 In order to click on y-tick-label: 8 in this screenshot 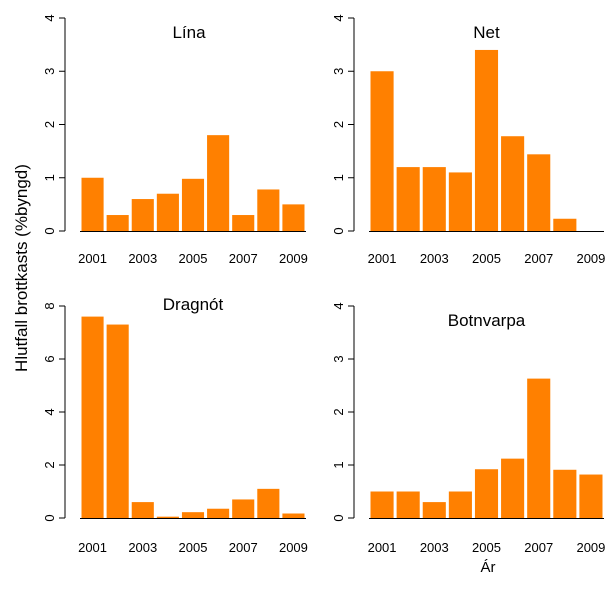, I will do `click(49, 305)`.